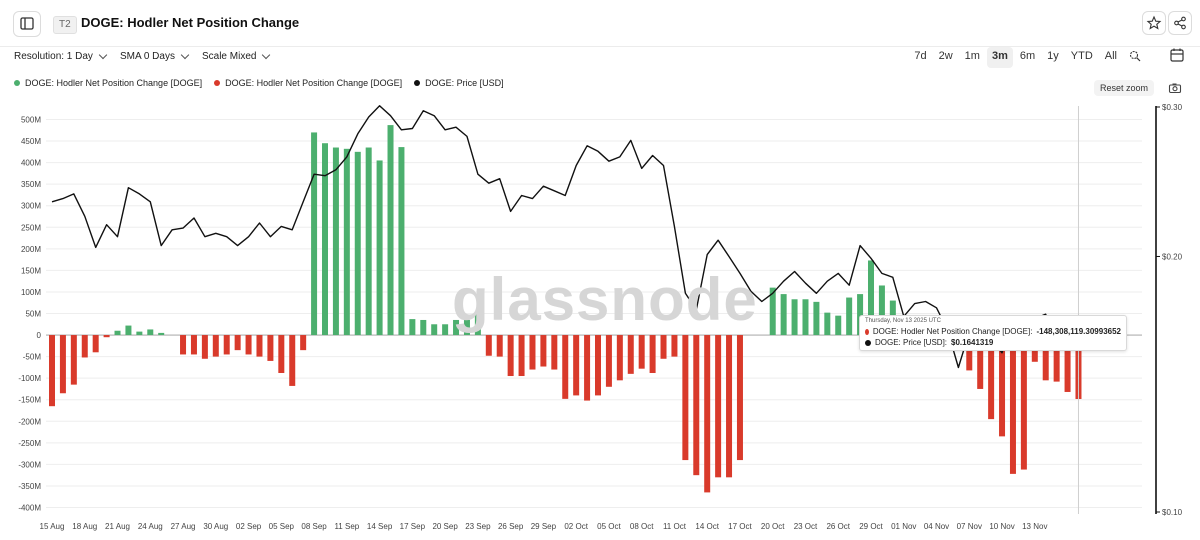  I want to click on y-tick-label: 50M, so click(33, 314).